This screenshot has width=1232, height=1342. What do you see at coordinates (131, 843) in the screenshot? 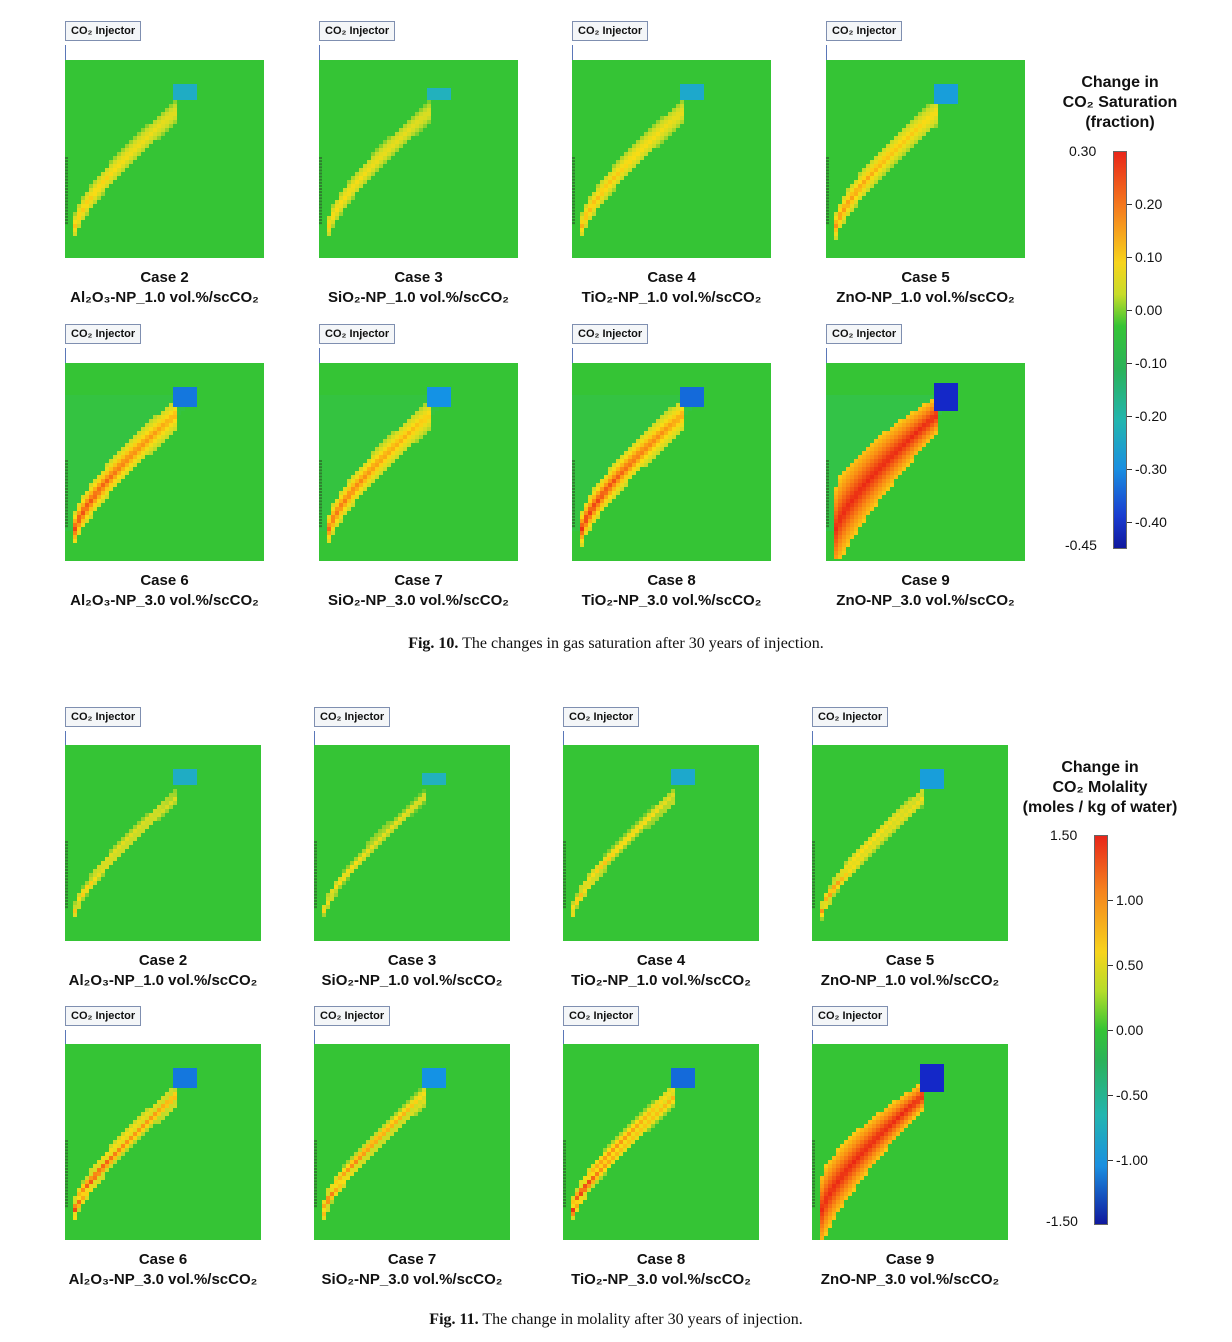
I see `simulation-map-svg` at bounding box center [131, 843].